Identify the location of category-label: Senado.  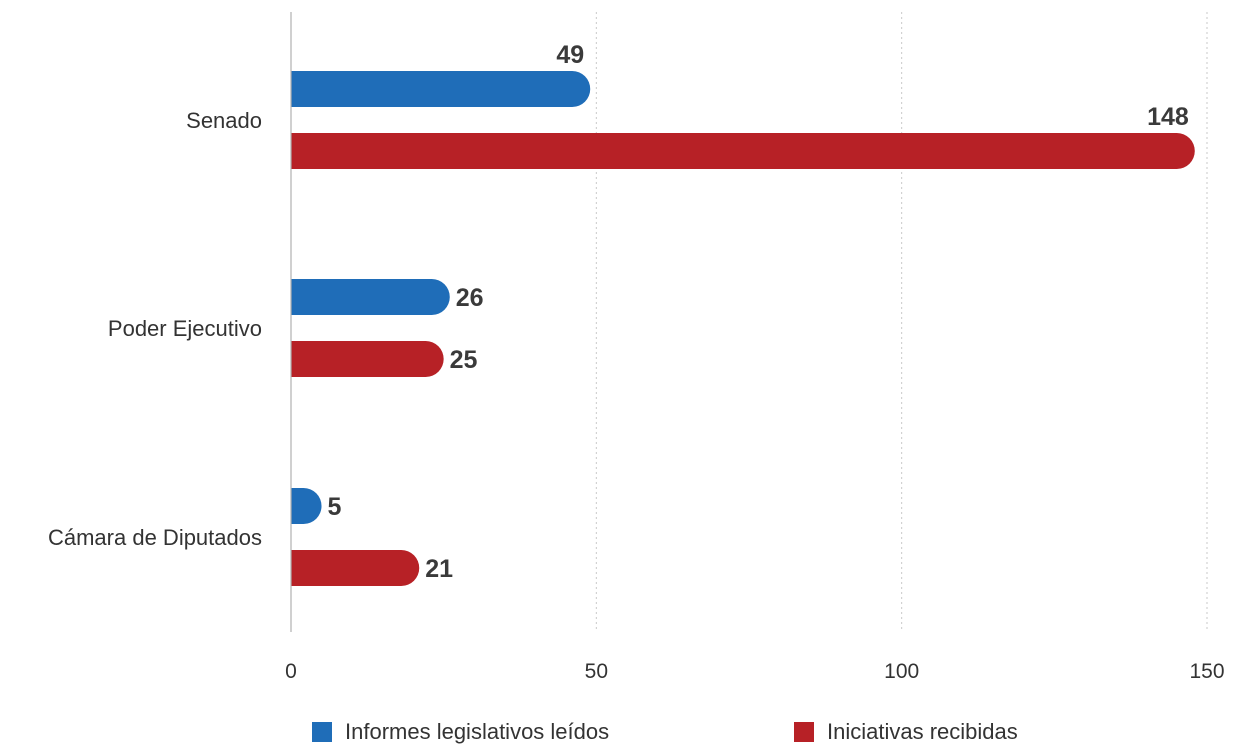
(224, 120).